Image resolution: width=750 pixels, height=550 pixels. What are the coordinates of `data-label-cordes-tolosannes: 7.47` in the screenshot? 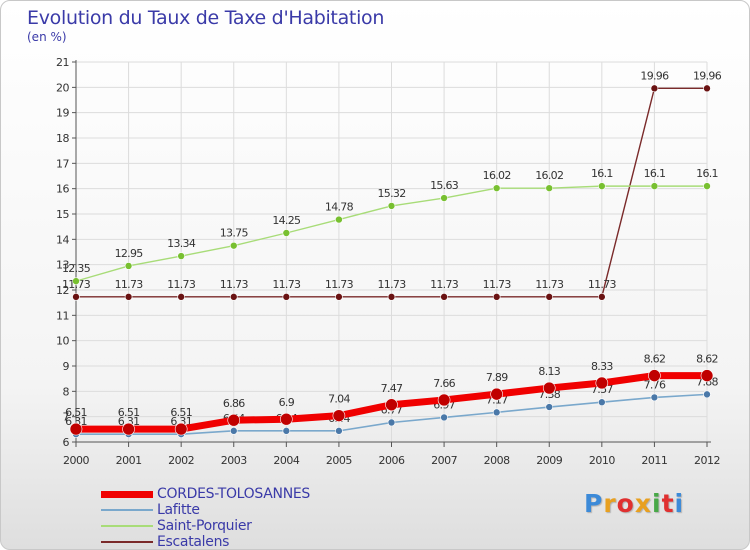 It's located at (392, 388).